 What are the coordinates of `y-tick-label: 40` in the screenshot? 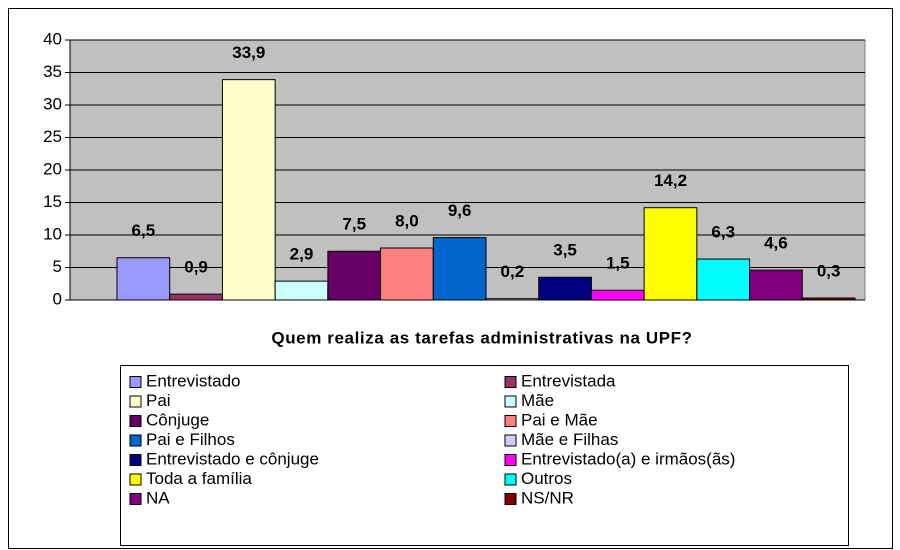 It's located at (52, 38).